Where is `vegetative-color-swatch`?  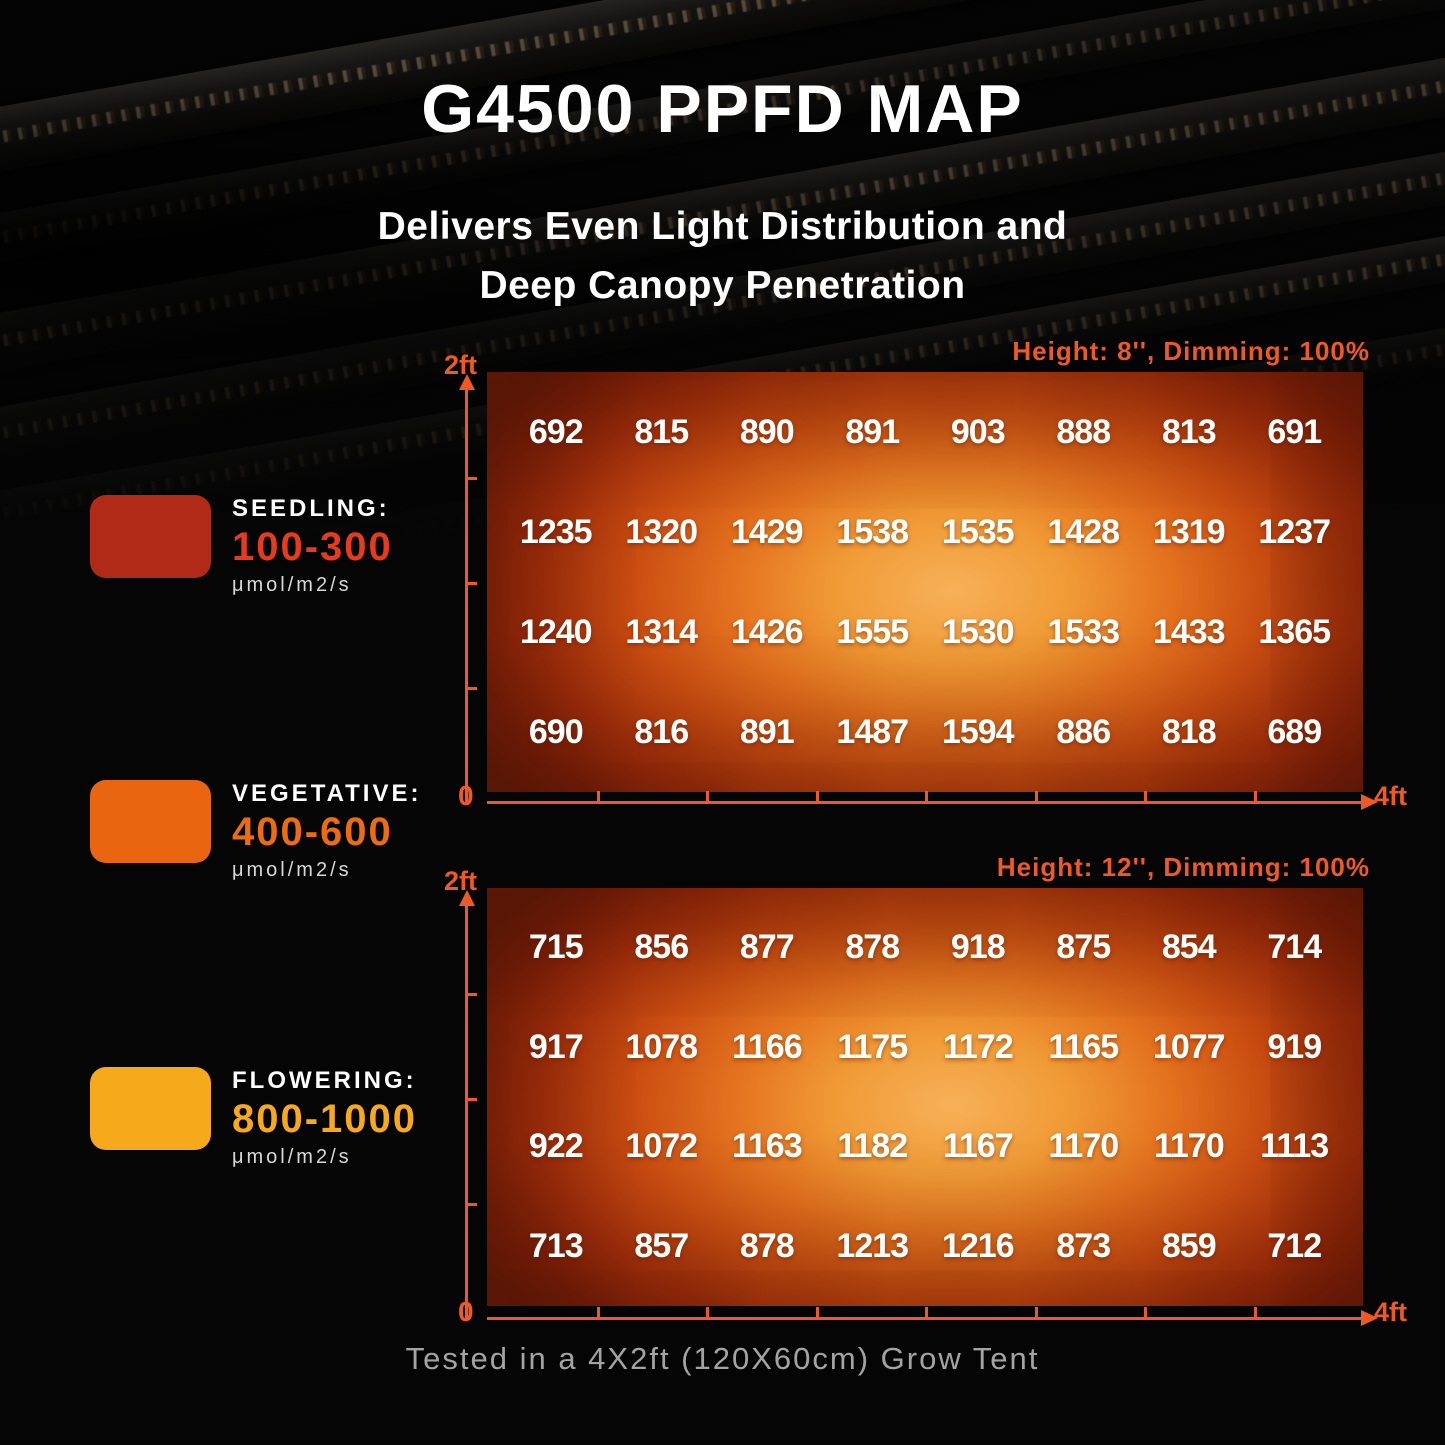 vegetative-color-swatch is located at coordinates (150, 821).